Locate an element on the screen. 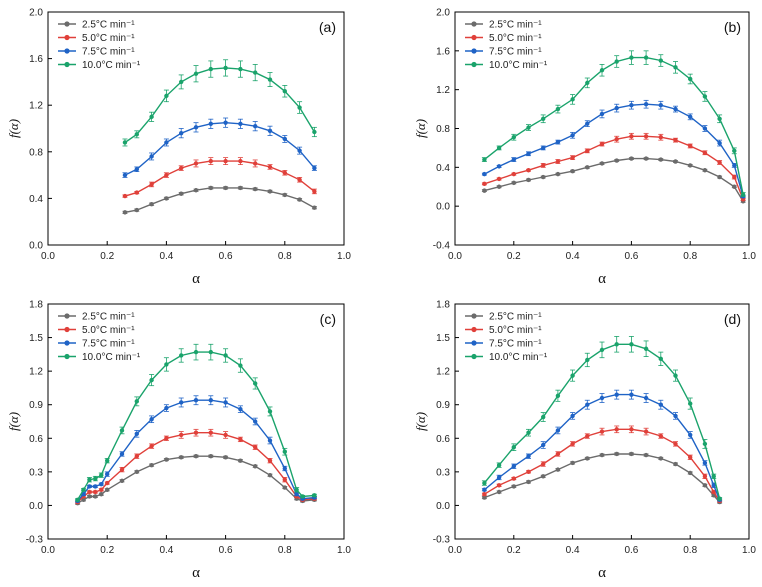 The image size is (762, 587). y-tick-label: 0.4 is located at coordinates (443, 168).